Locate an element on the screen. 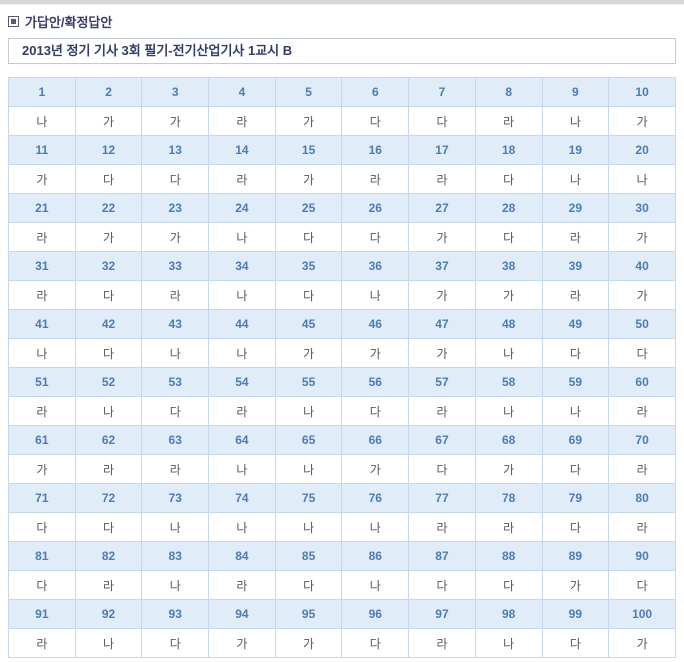 The height and width of the screenshot is (662, 684). top-divider-strip is located at coordinates (342, 2).